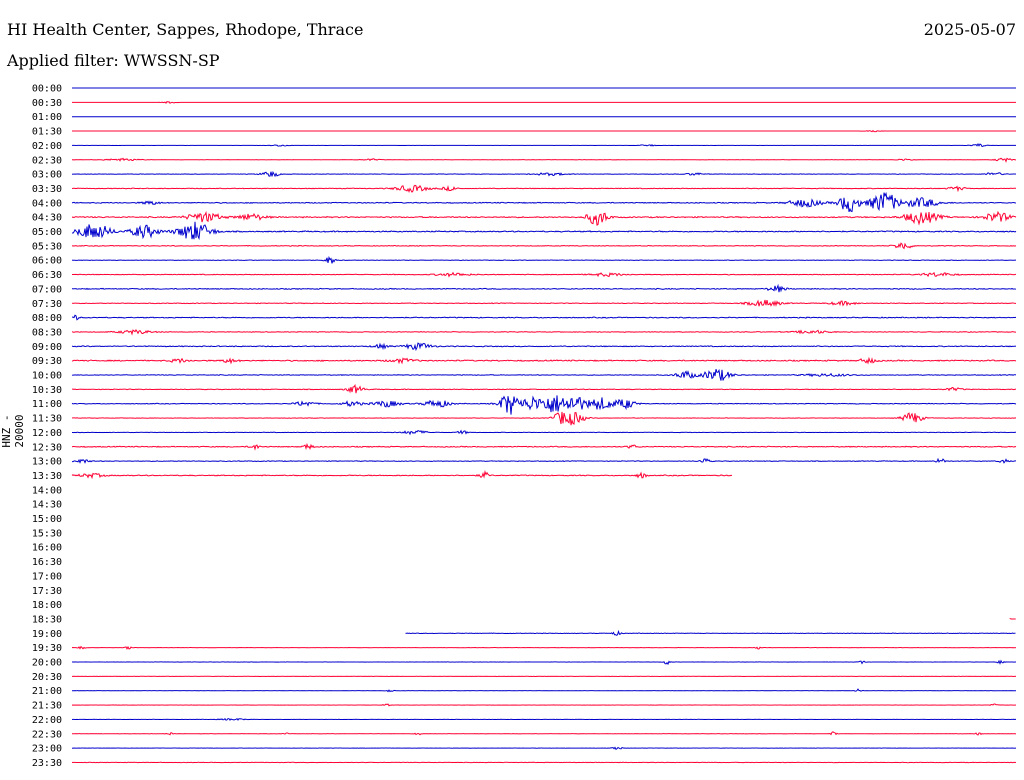 The image size is (1024, 780). What do you see at coordinates (47, 648) in the screenshot?
I see `time-tick-label: 19:30` at bounding box center [47, 648].